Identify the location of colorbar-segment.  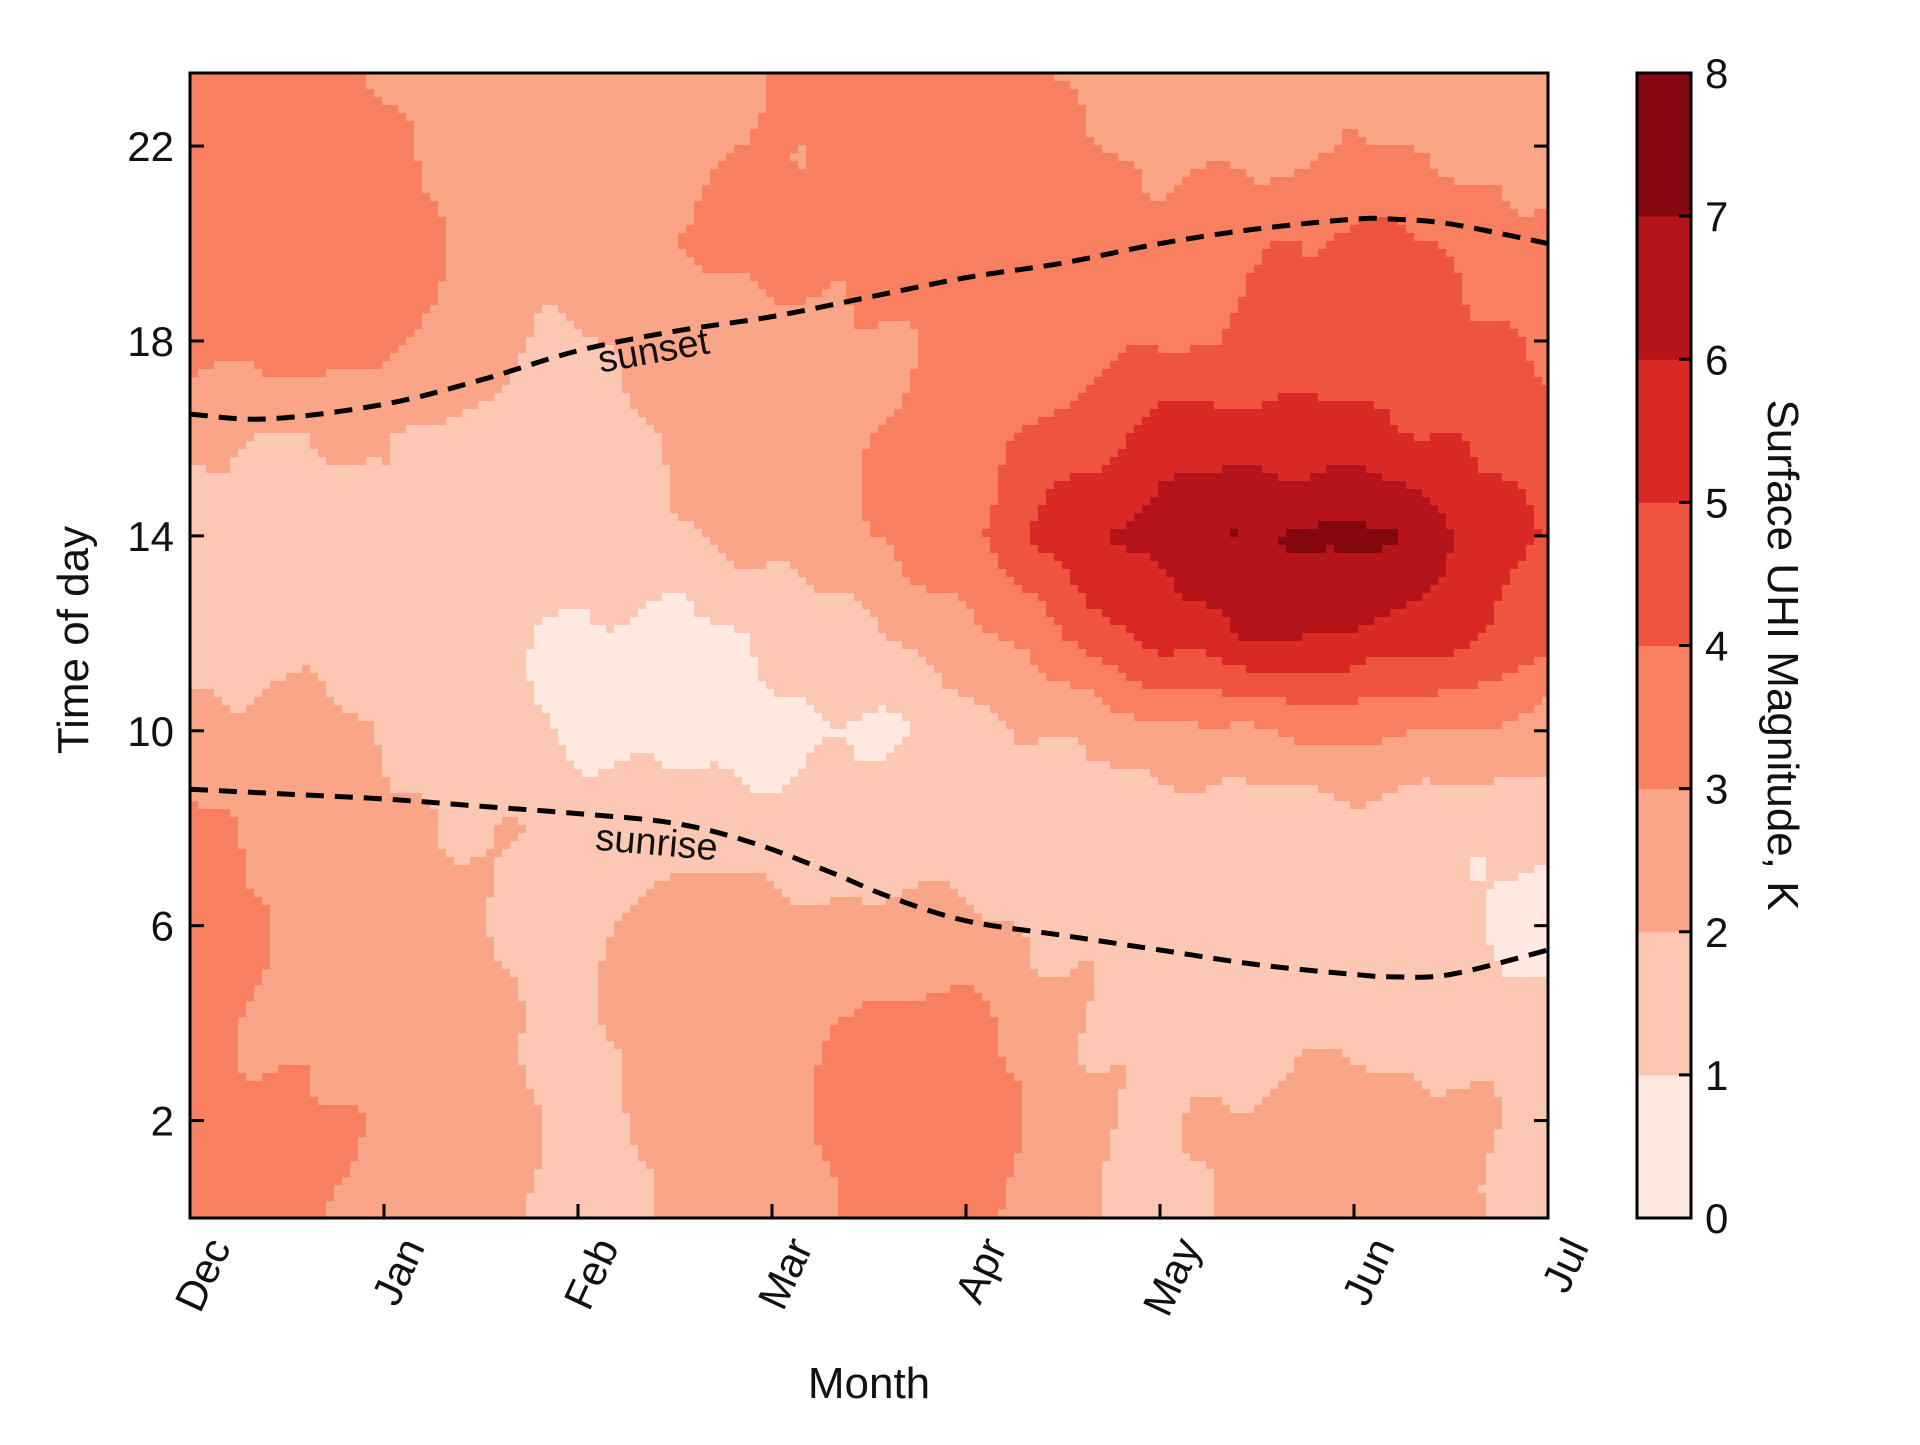
(1664, 431).